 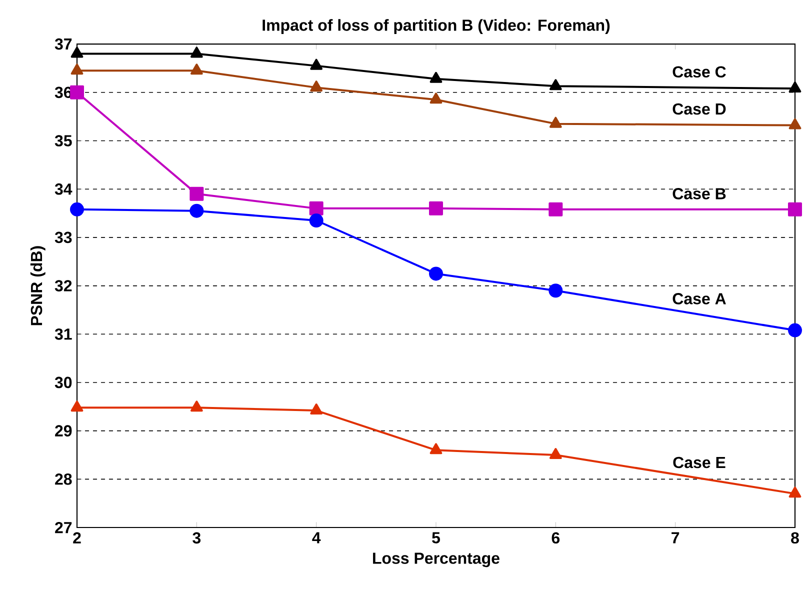 I want to click on series-label: Case B, so click(x=699, y=194).